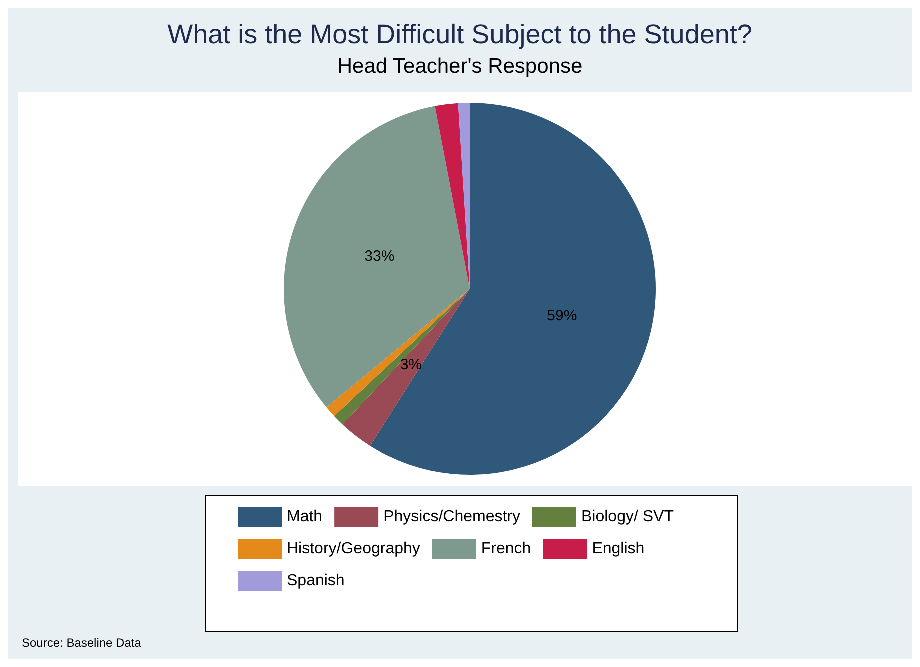 The height and width of the screenshot is (667, 920). What do you see at coordinates (506, 549) in the screenshot?
I see `legend-label: French` at bounding box center [506, 549].